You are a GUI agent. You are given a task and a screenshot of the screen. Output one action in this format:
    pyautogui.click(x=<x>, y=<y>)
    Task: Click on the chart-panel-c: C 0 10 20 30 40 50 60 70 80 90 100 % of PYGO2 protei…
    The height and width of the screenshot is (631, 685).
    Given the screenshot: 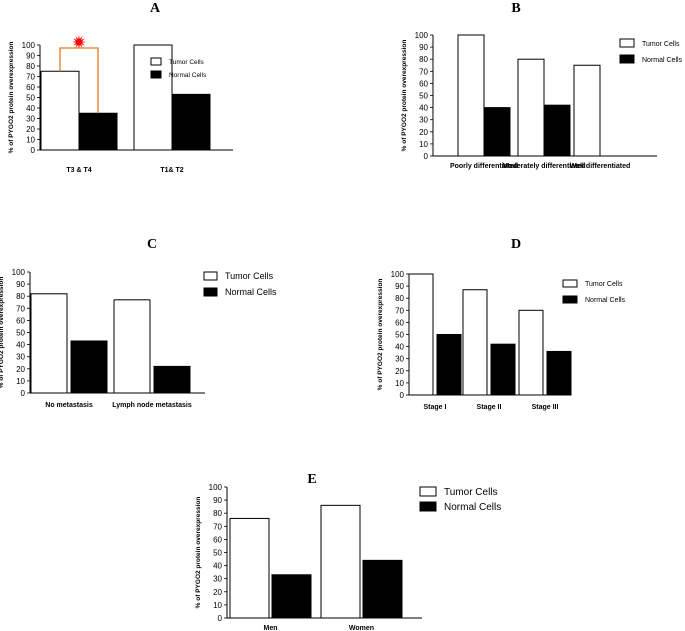 What is the action you would take?
    pyautogui.click(x=150, y=327)
    